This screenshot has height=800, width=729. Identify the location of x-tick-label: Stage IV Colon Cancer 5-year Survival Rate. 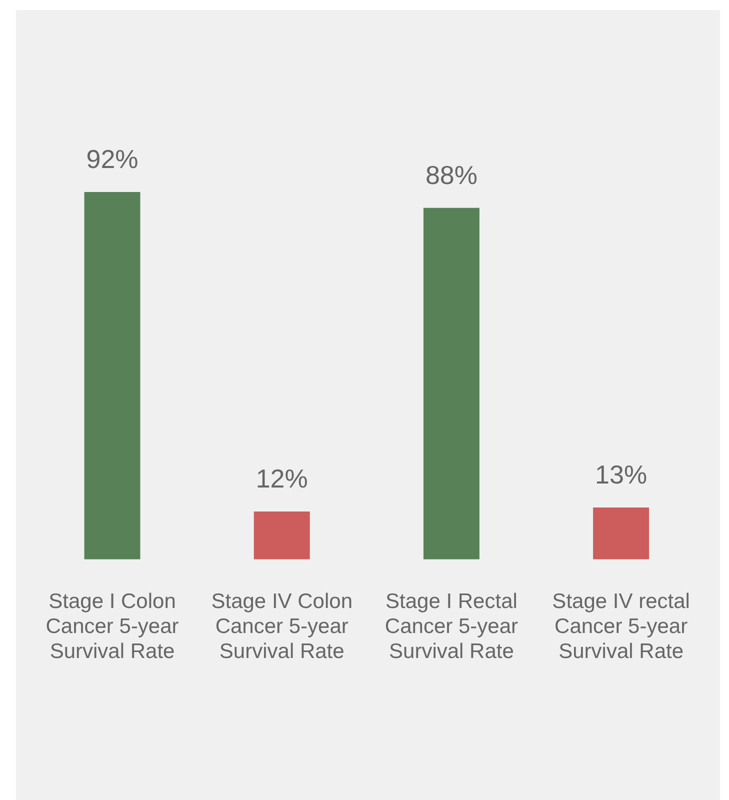
(281, 627).